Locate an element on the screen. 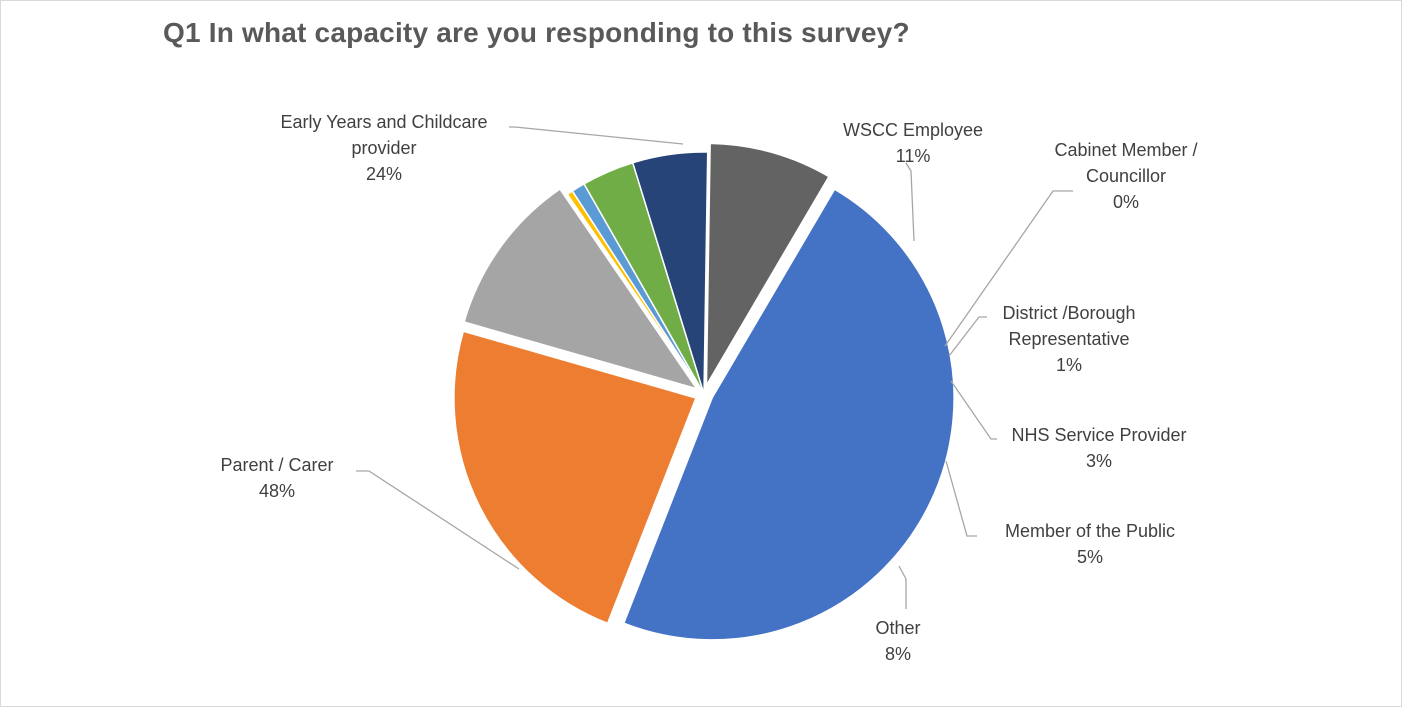 This screenshot has width=1402, height=707. data-label-category: provider is located at coordinates (383, 148).